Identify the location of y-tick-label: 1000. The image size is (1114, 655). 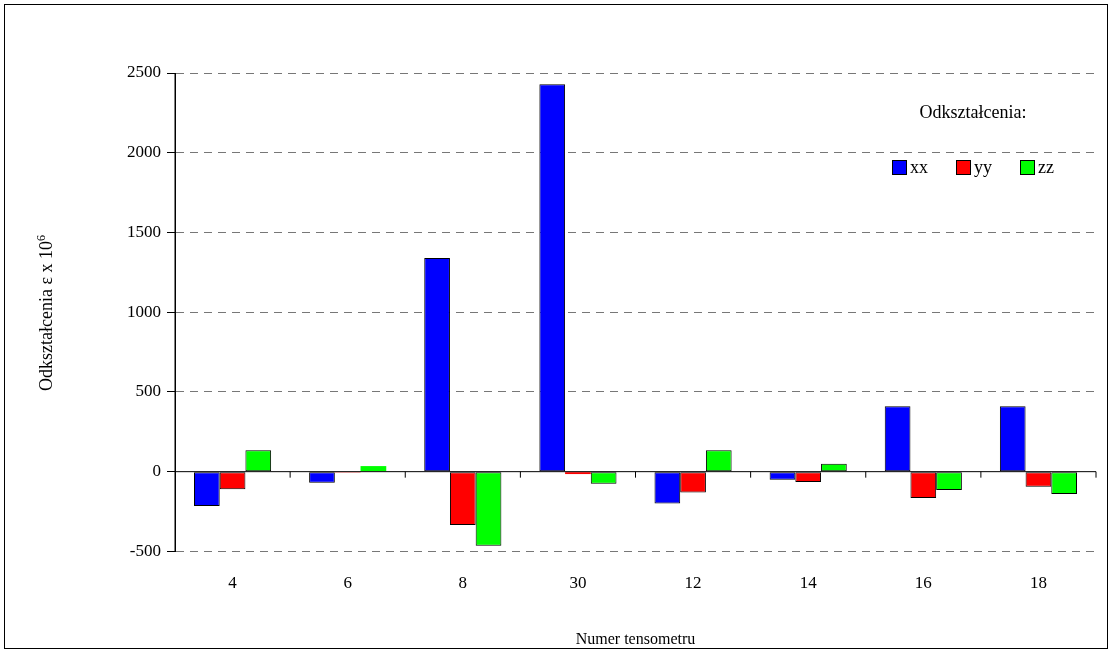
(144, 311).